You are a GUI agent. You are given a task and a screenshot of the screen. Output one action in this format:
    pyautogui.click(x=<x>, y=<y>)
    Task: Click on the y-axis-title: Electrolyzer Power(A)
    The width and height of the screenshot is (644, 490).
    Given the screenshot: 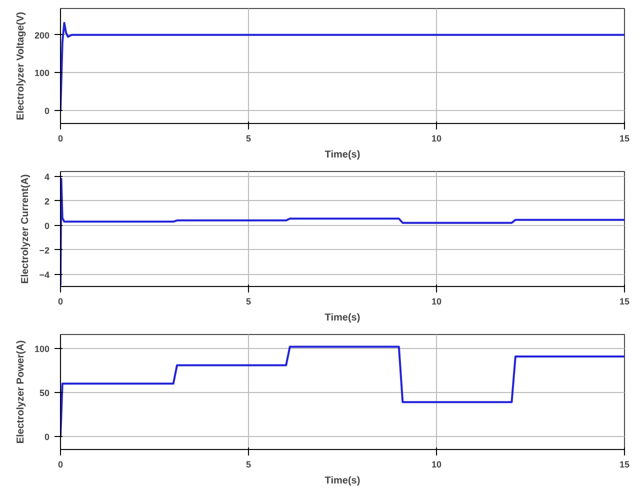 What is the action you would take?
    pyautogui.click(x=20, y=392)
    